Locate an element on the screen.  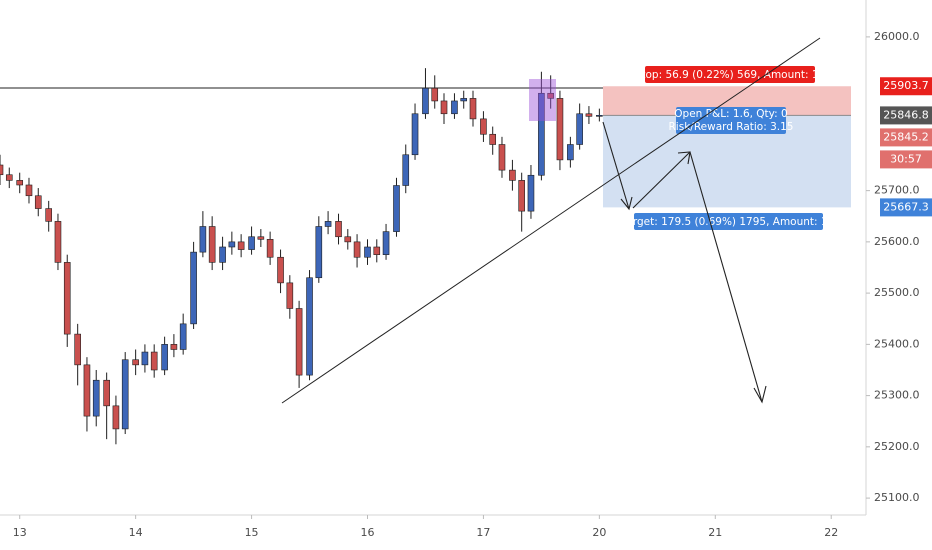
entry-price-label: 25846.8 is located at coordinates (906, 114).